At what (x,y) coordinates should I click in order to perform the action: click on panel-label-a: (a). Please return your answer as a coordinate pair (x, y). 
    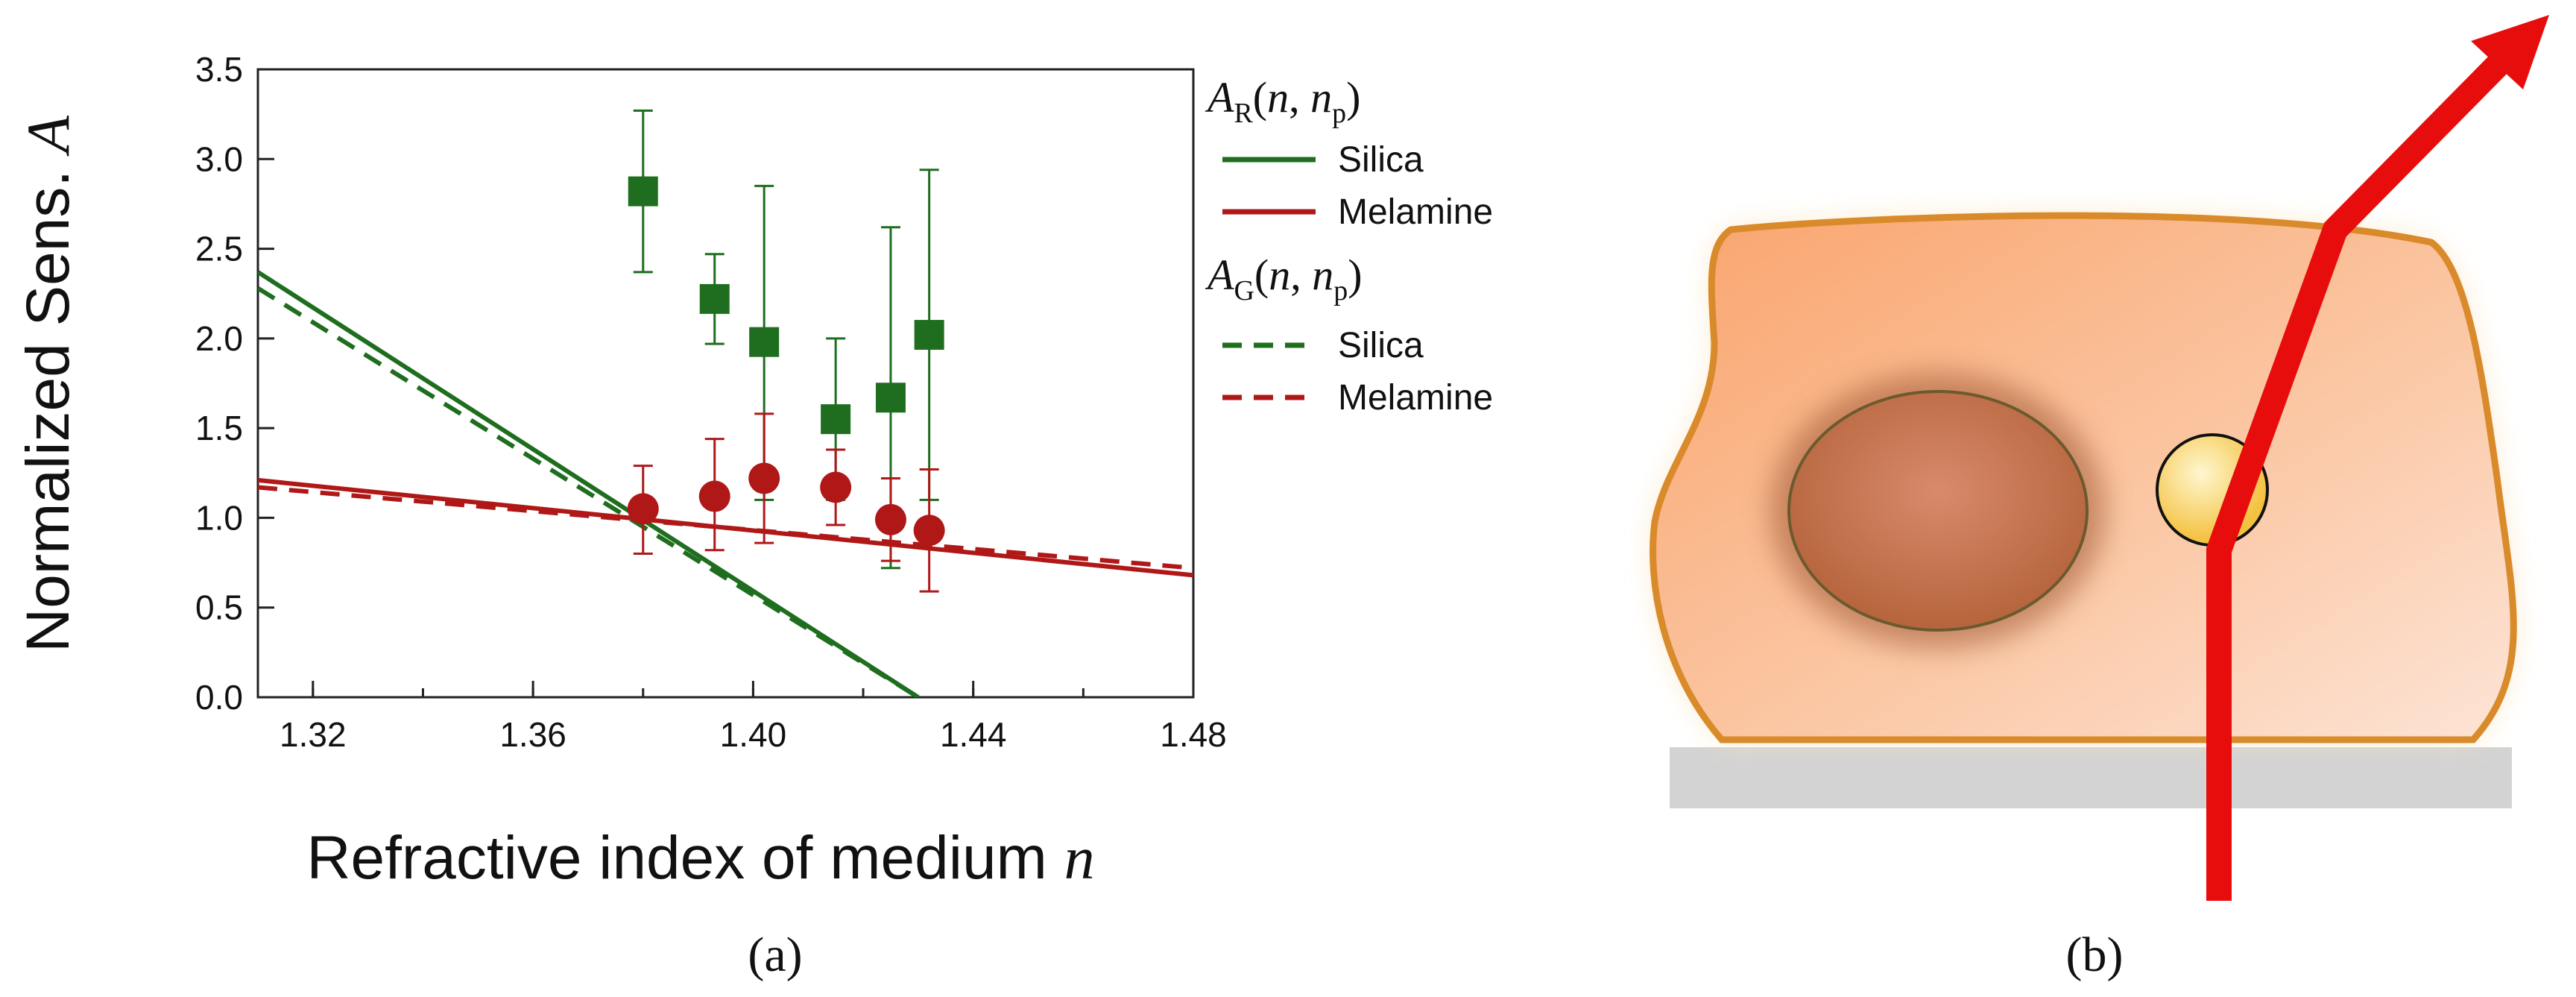
    Looking at the image, I should click on (775, 955).